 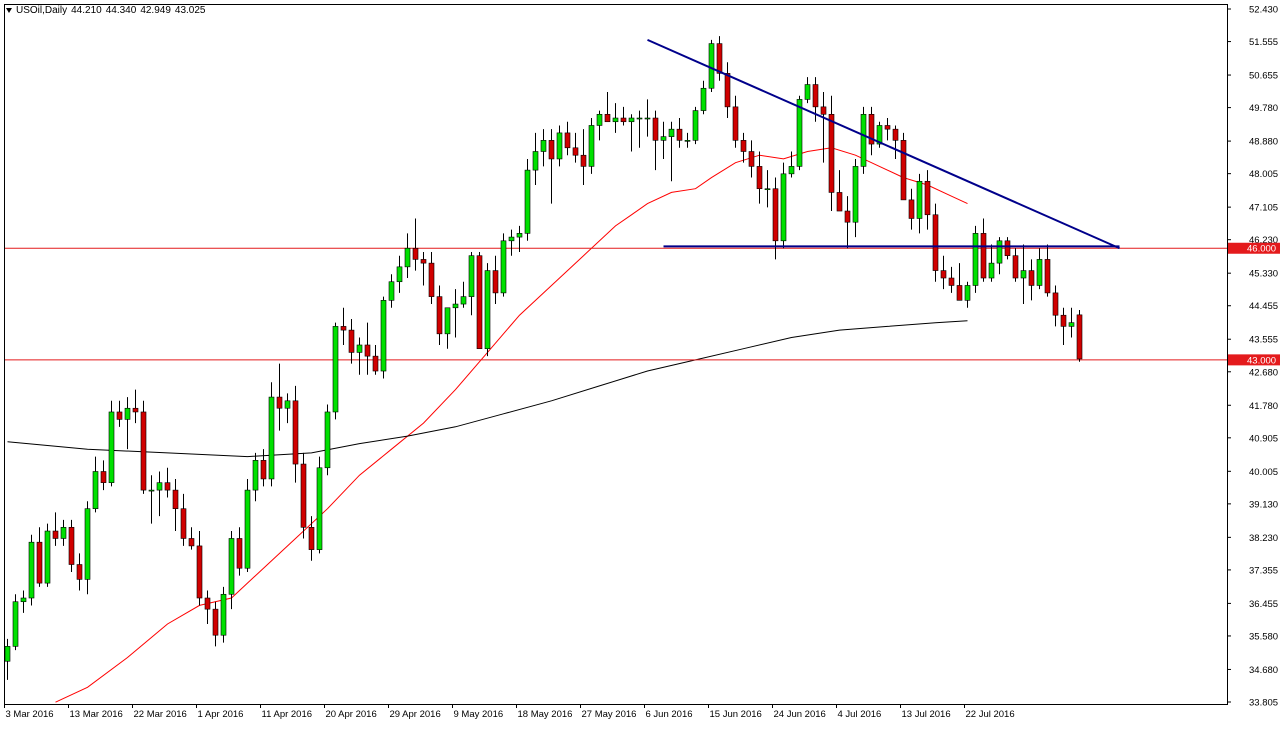 I want to click on x-tick-label: 22 Jul 2016, so click(x=990, y=714).